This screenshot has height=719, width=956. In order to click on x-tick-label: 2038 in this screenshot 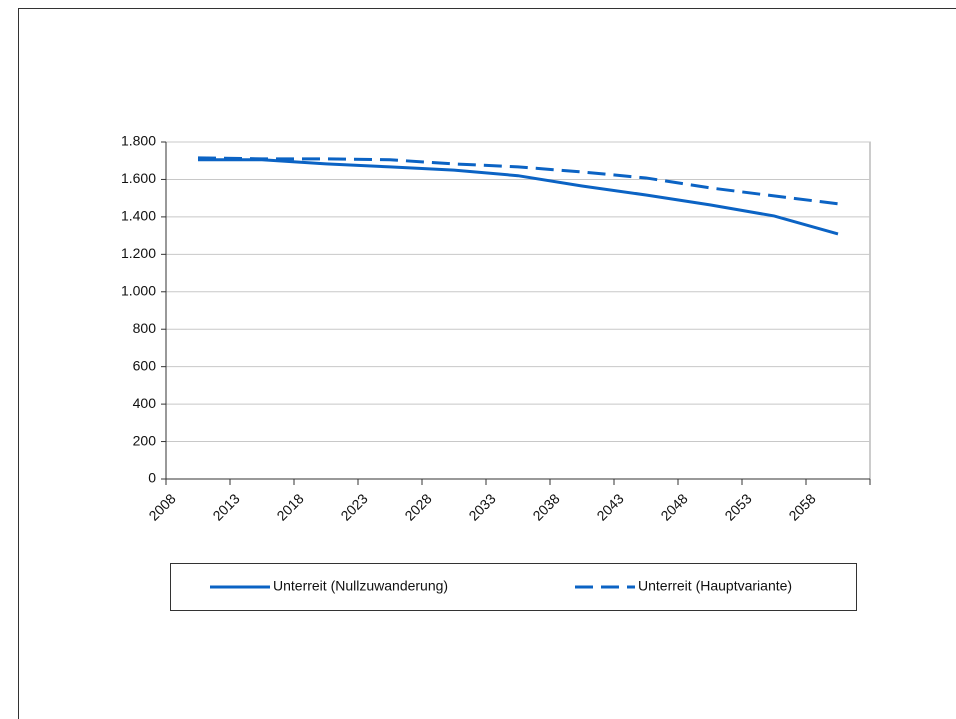, I will do `click(545, 506)`.